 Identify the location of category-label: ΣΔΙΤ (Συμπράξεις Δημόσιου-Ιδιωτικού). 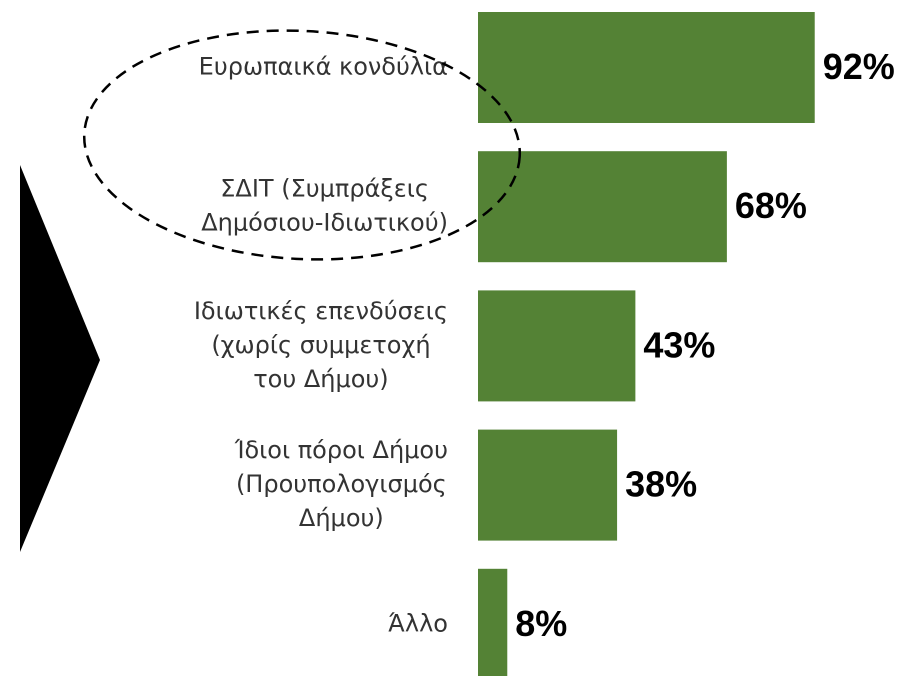
(324, 206).